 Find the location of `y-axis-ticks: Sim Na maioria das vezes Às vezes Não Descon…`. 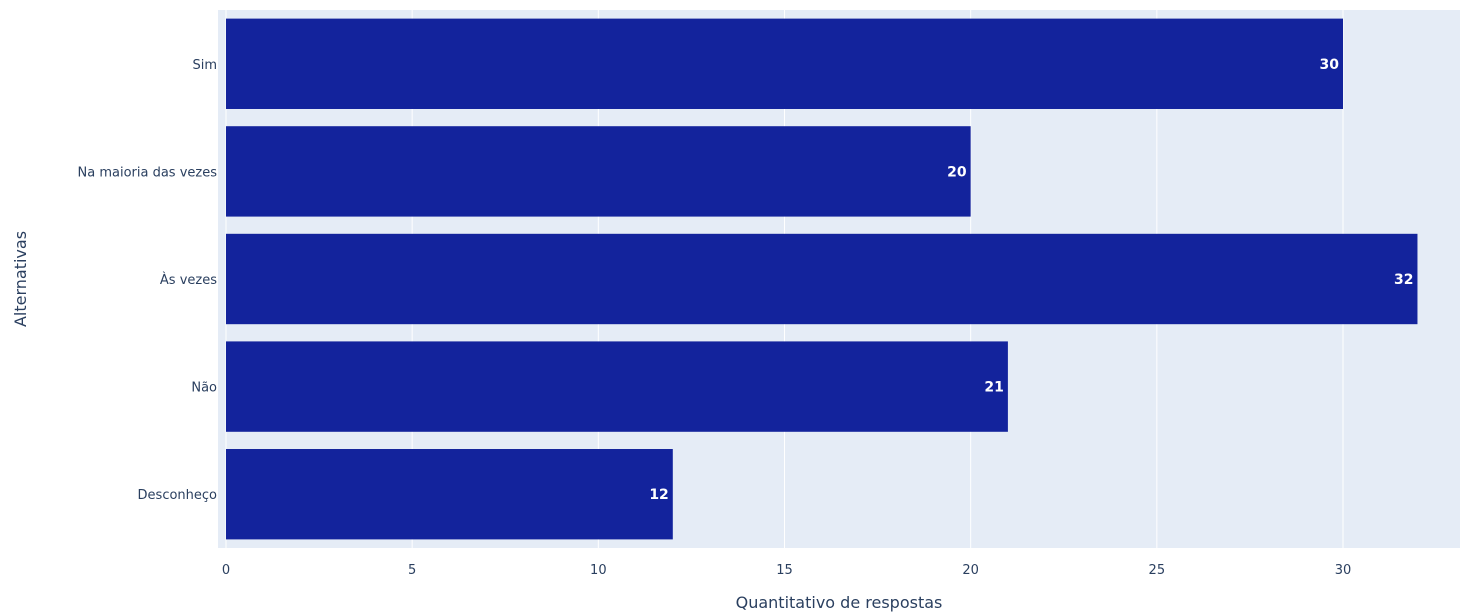

y-axis-ticks: Sim Na maioria das vezes Às vezes Não Descon… is located at coordinates (148, 280).